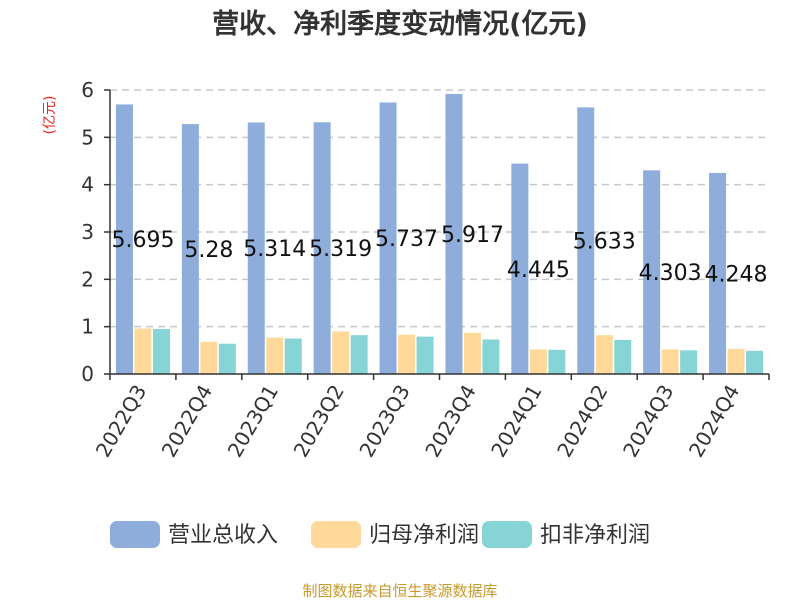 The image size is (800, 600). Describe the element at coordinates (50, 115) in the screenshot. I see `y-axis-label: (亿元)` at that location.